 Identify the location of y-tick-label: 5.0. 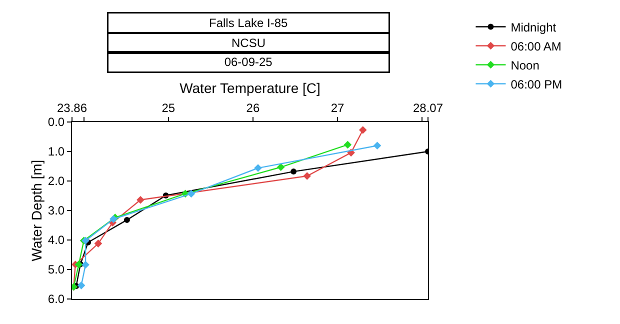
(56, 269).